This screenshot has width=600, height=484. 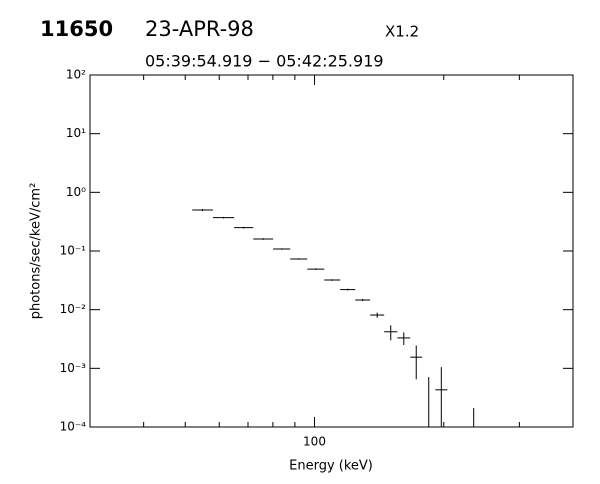 What do you see at coordinates (76, 133) in the screenshot?
I see `y-tick-label: 10¹` at bounding box center [76, 133].